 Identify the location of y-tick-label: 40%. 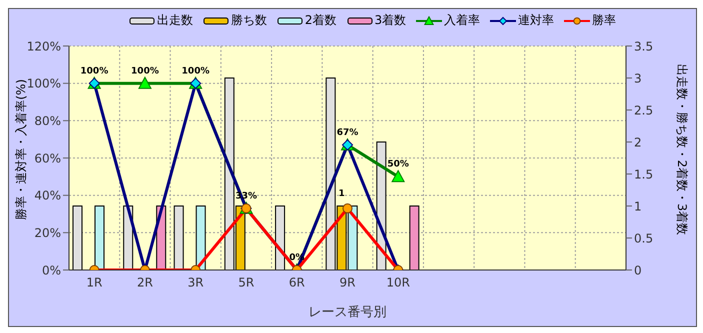
(47, 195).